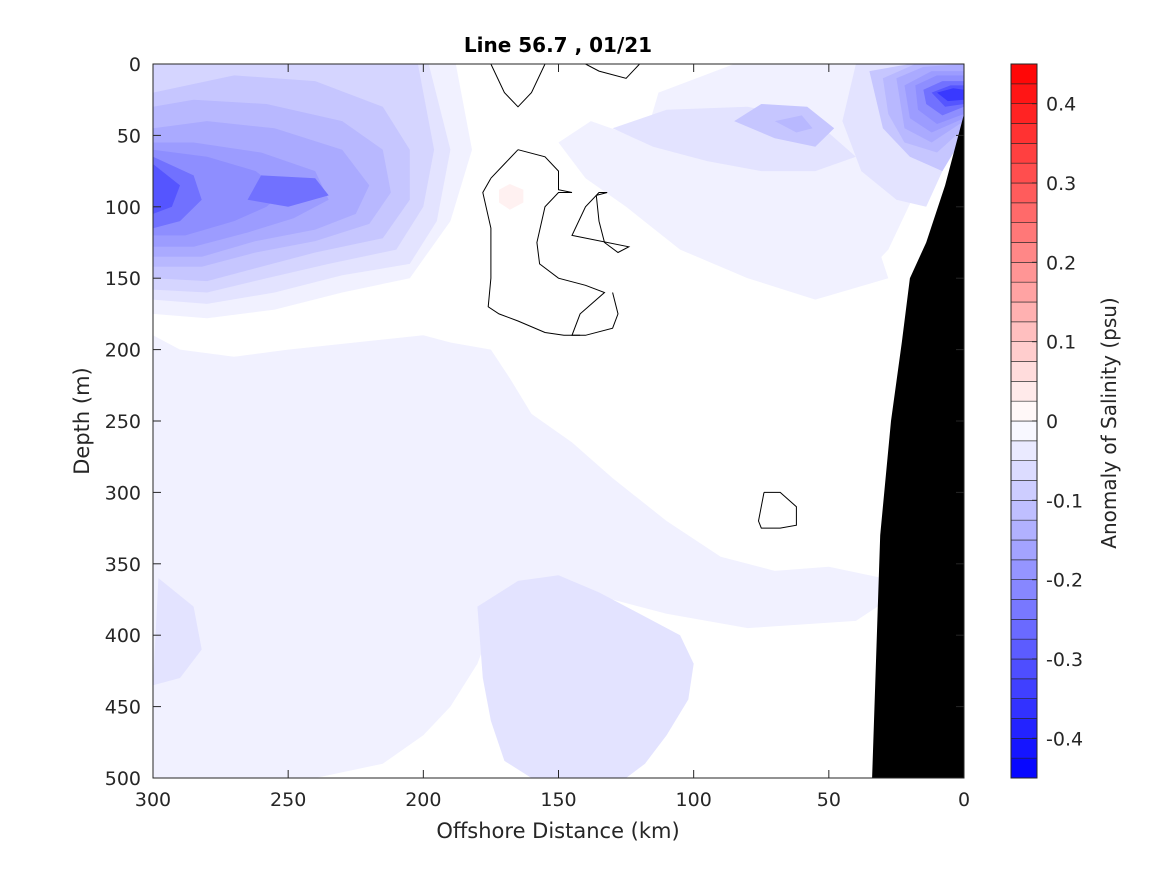 The image size is (1167, 875). Describe the element at coordinates (123, 208) in the screenshot. I see `y-tick-label: 100` at that location.